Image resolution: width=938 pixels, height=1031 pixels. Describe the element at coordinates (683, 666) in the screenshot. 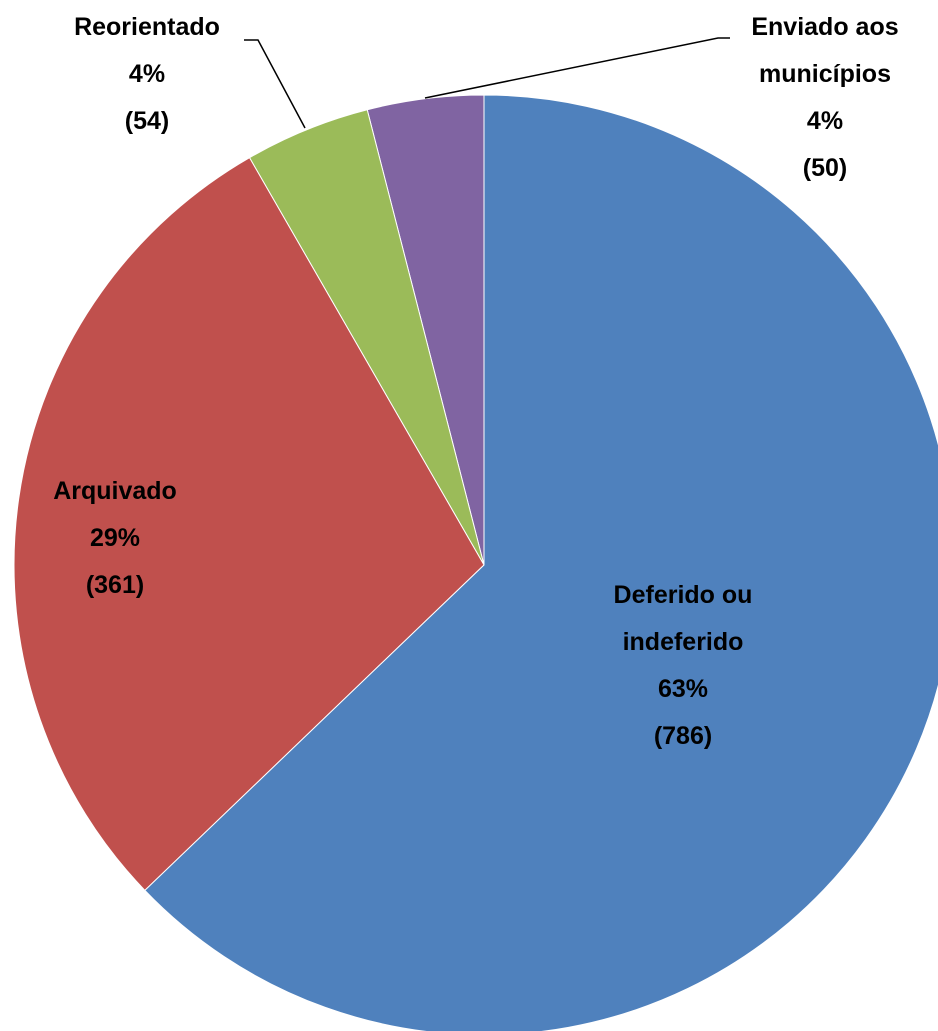

I see `slice-label: Deferido ou indeferido 63% (786)` at that location.